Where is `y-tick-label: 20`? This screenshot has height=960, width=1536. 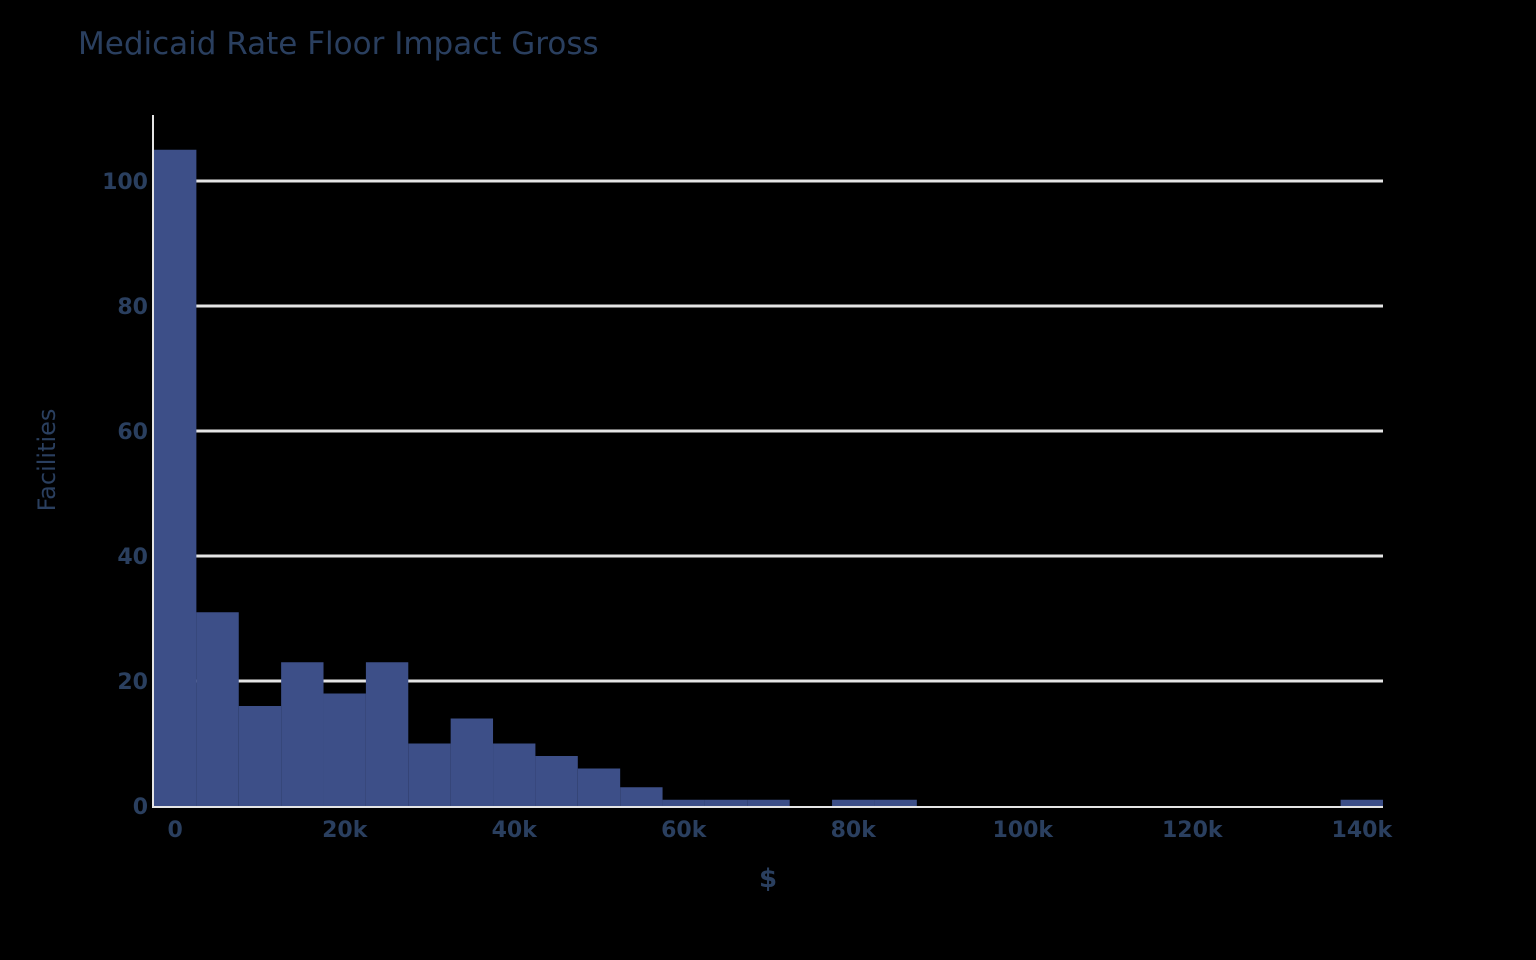
y-tick-label: 20 is located at coordinates (132, 682).